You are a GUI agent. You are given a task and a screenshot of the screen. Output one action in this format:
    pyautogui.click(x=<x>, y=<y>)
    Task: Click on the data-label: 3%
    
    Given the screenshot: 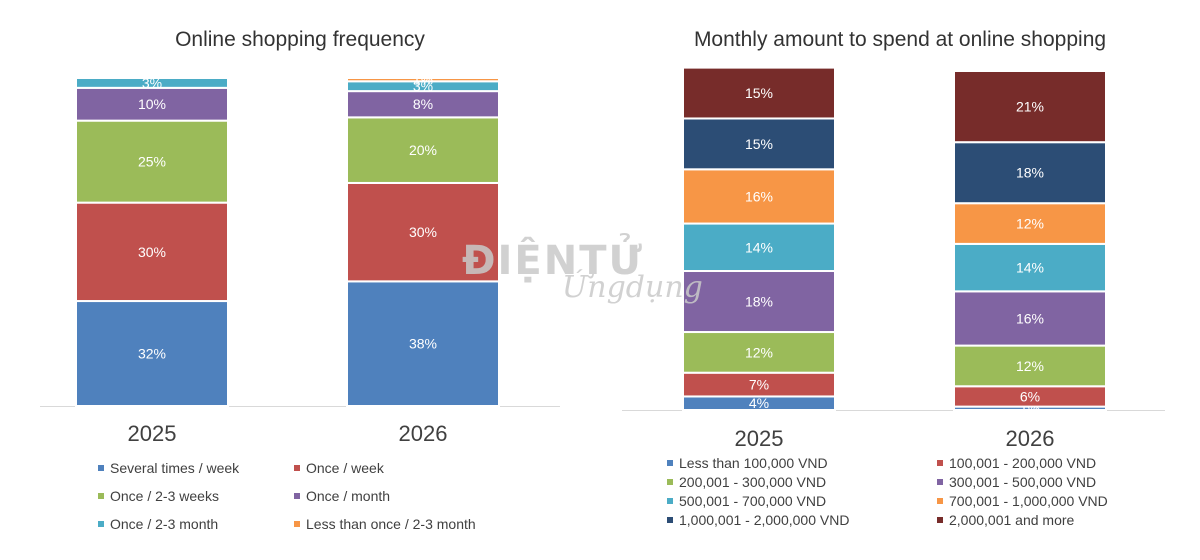 What is the action you would take?
    pyautogui.click(x=152, y=83)
    